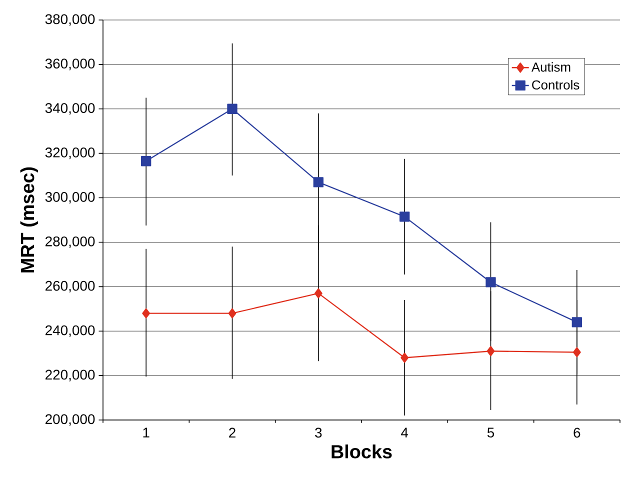 The height and width of the screenshot is (482, 624). What do you see at coordinates (70, 64) in the screenshot?
I see `y-tick-label: 360,000` at bounding box center [70, 64].